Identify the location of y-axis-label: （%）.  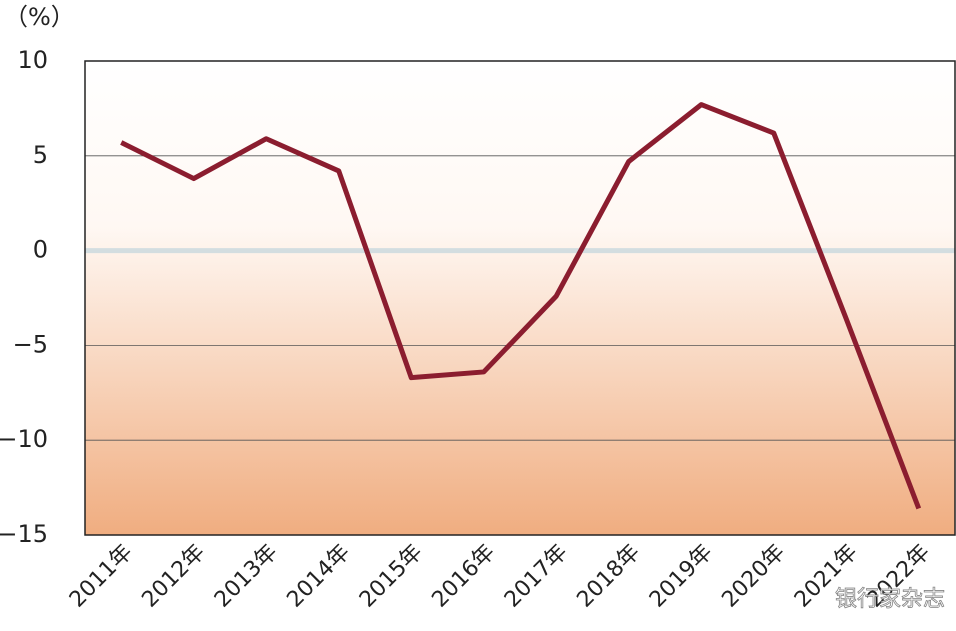
(39, 17).